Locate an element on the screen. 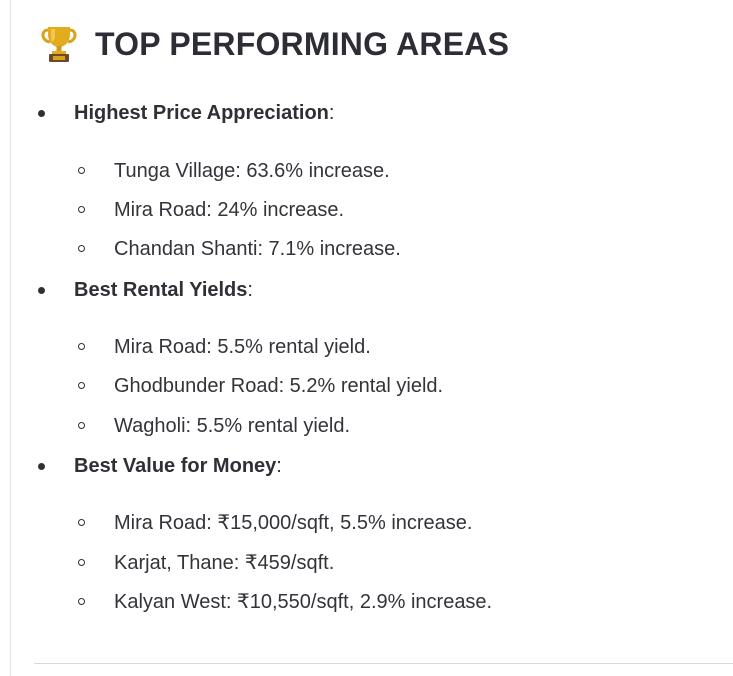  section-title: Best Value for Money: is located at coordinates (178, 466).